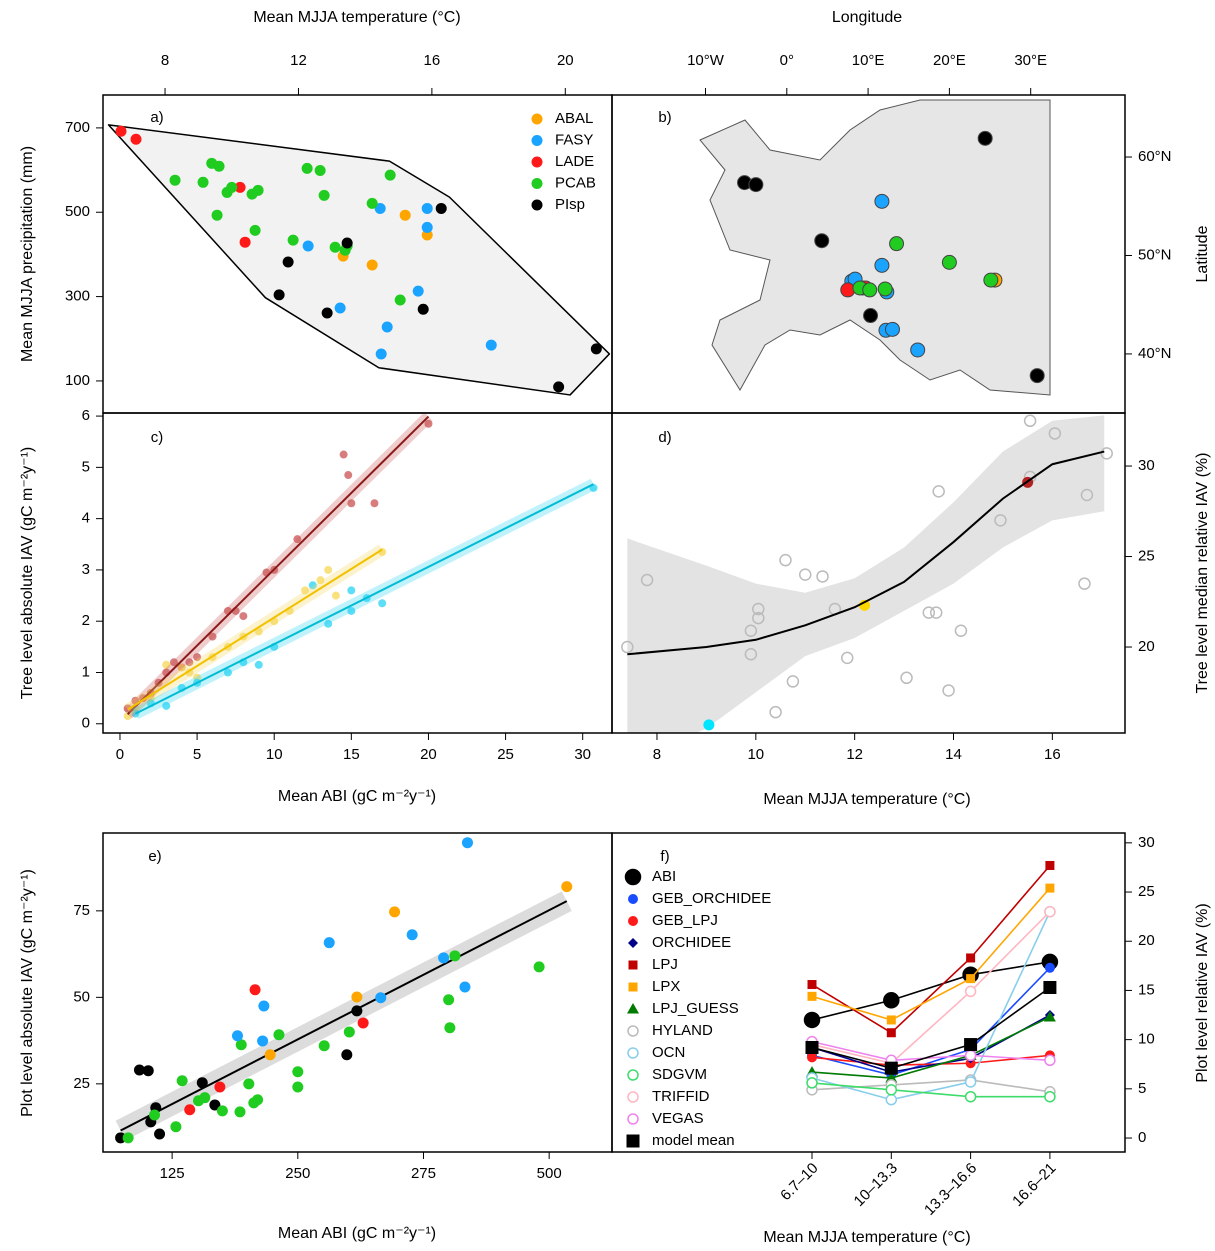  I want to click on y-tick-label: 10, so click(1146, 1039).